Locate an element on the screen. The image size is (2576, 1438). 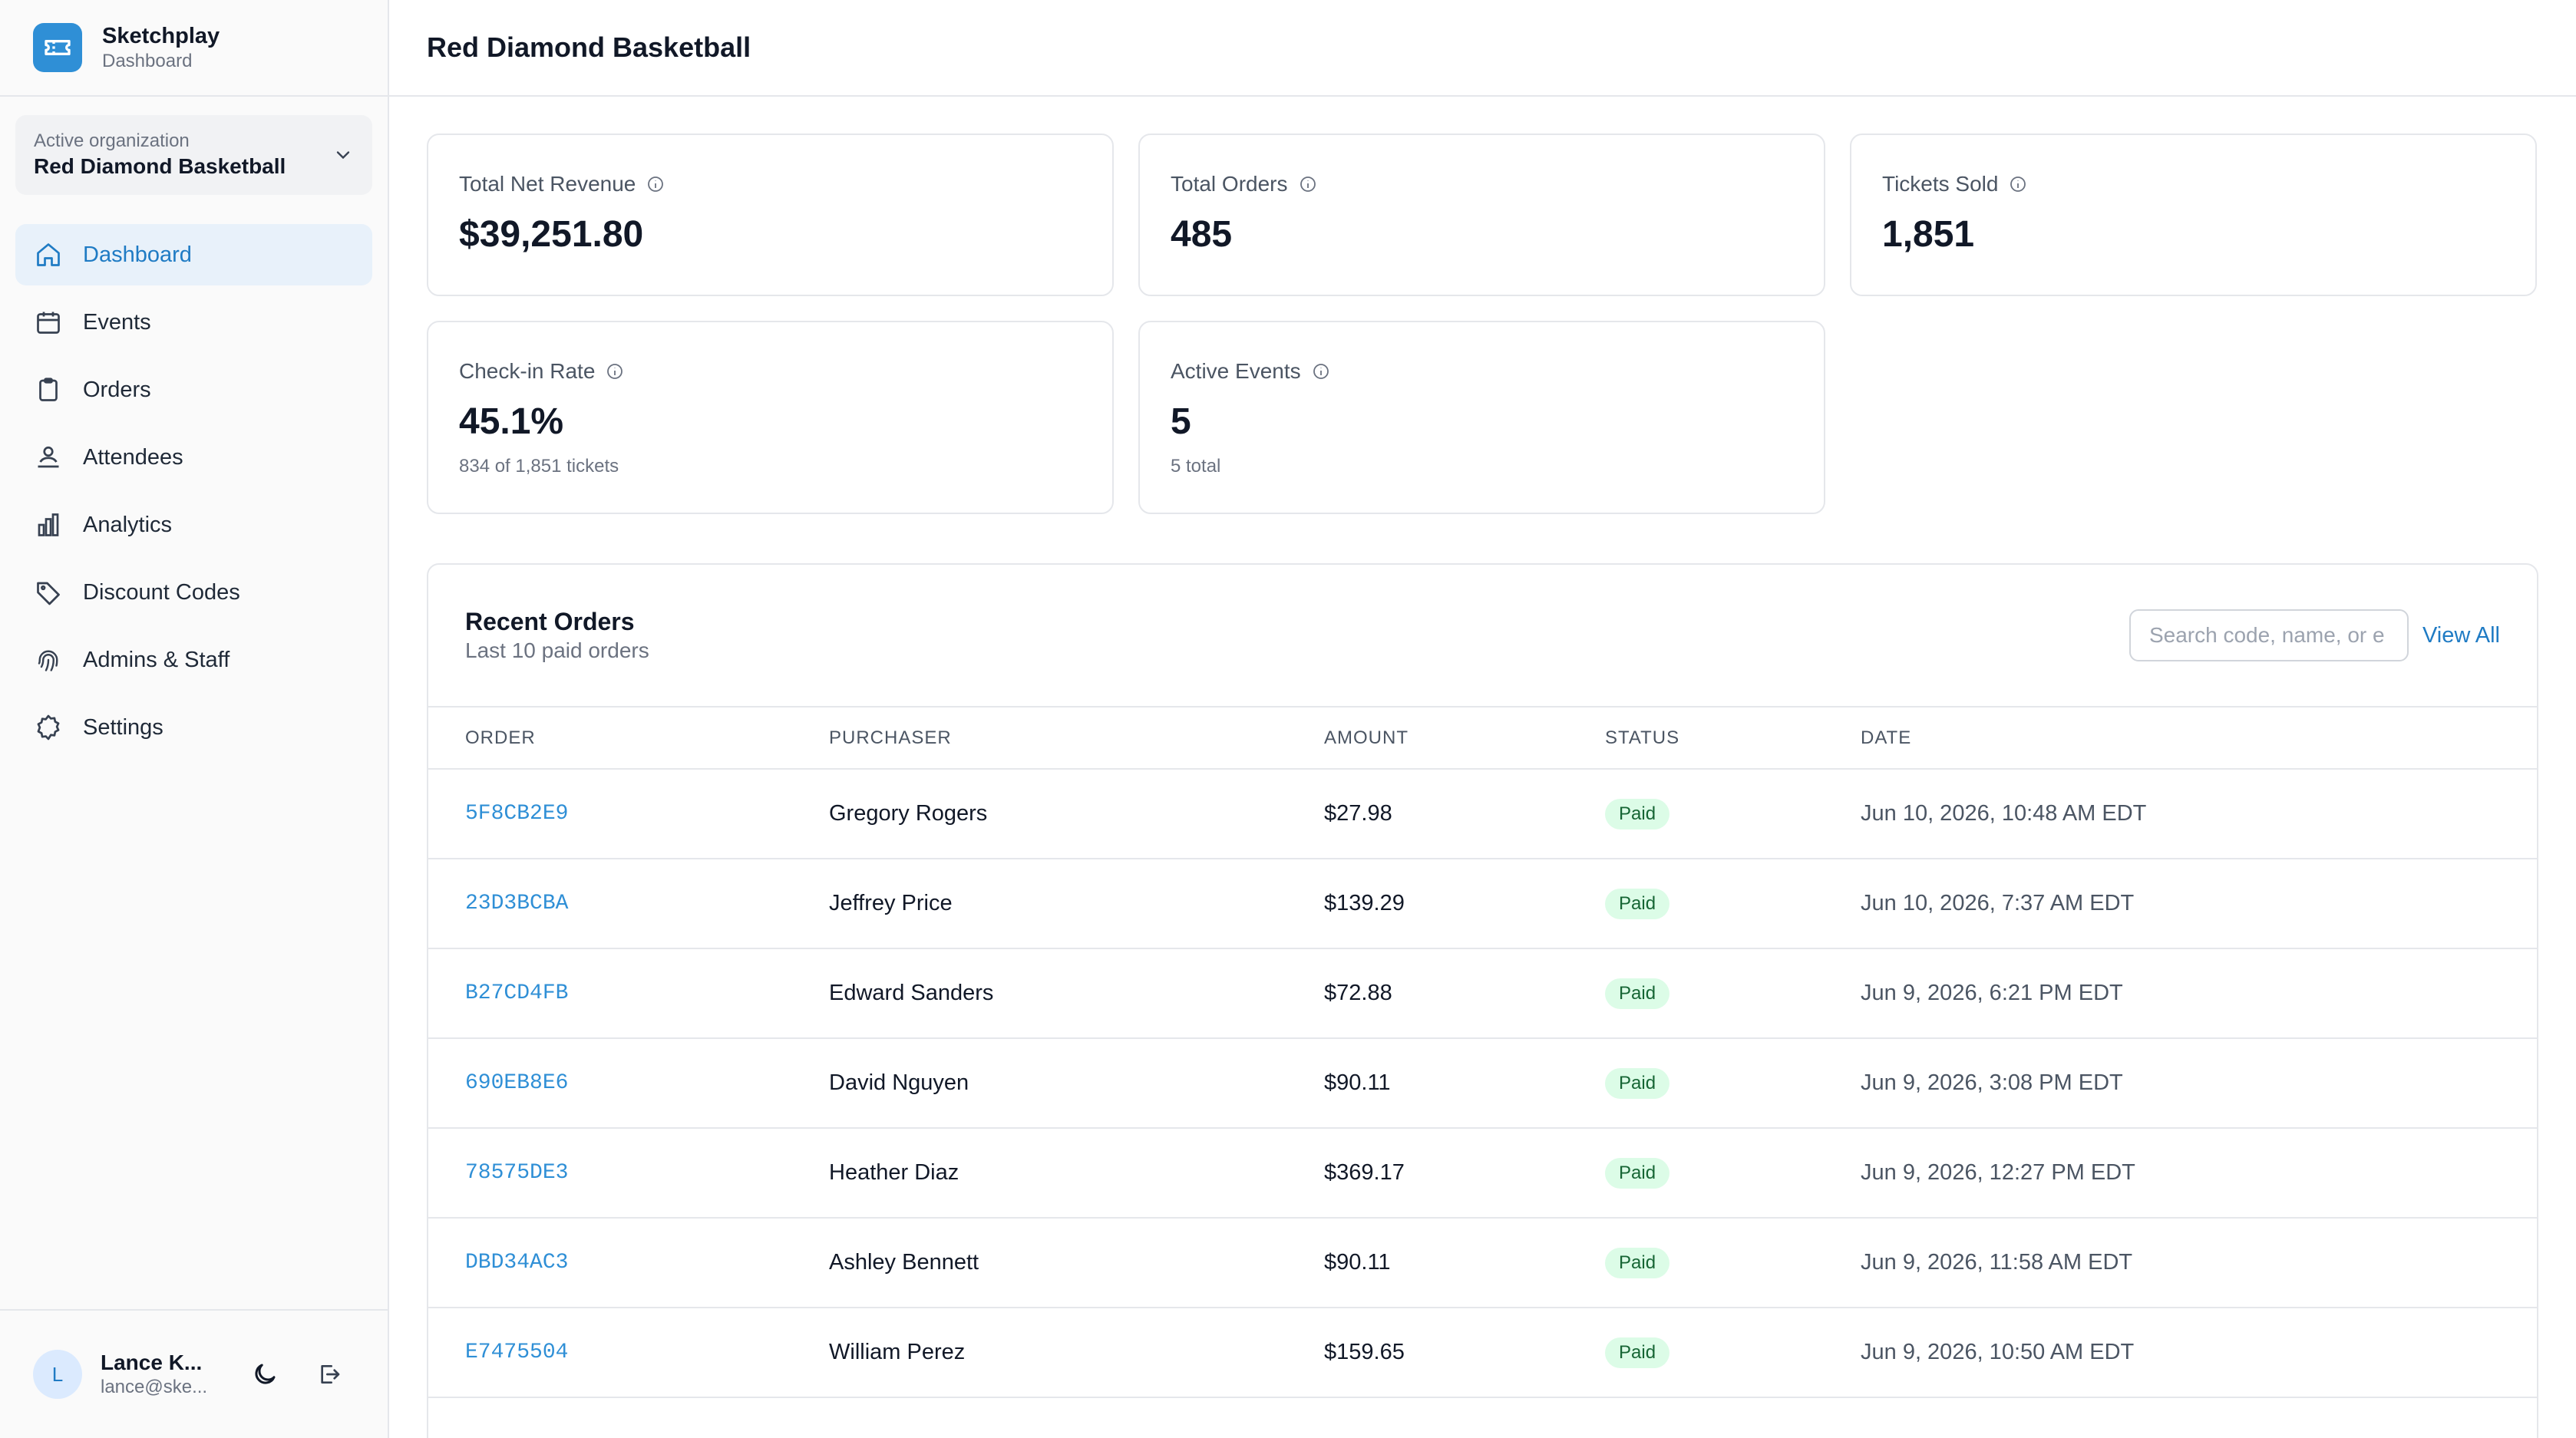
column-header-status: STATUS is located at coordinates (1733, 738).